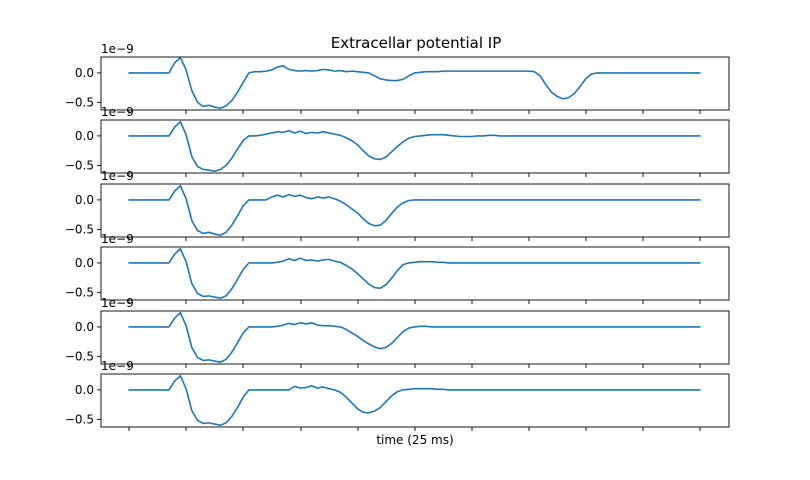  Describe the element at coordinates (416, 43) in the screenshot. I see `chart-title: Extracellar potential IP` at that location.